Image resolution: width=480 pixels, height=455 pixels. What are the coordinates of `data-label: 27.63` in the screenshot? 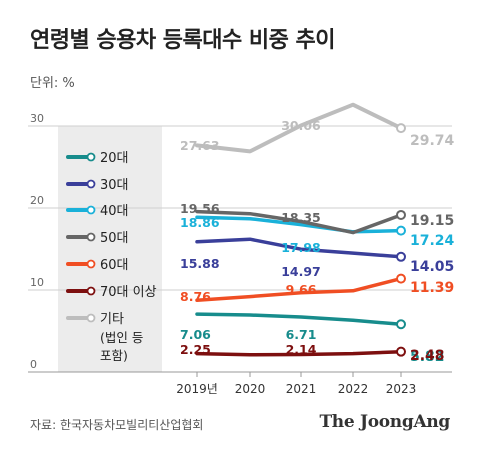 It's located at (200, 145).